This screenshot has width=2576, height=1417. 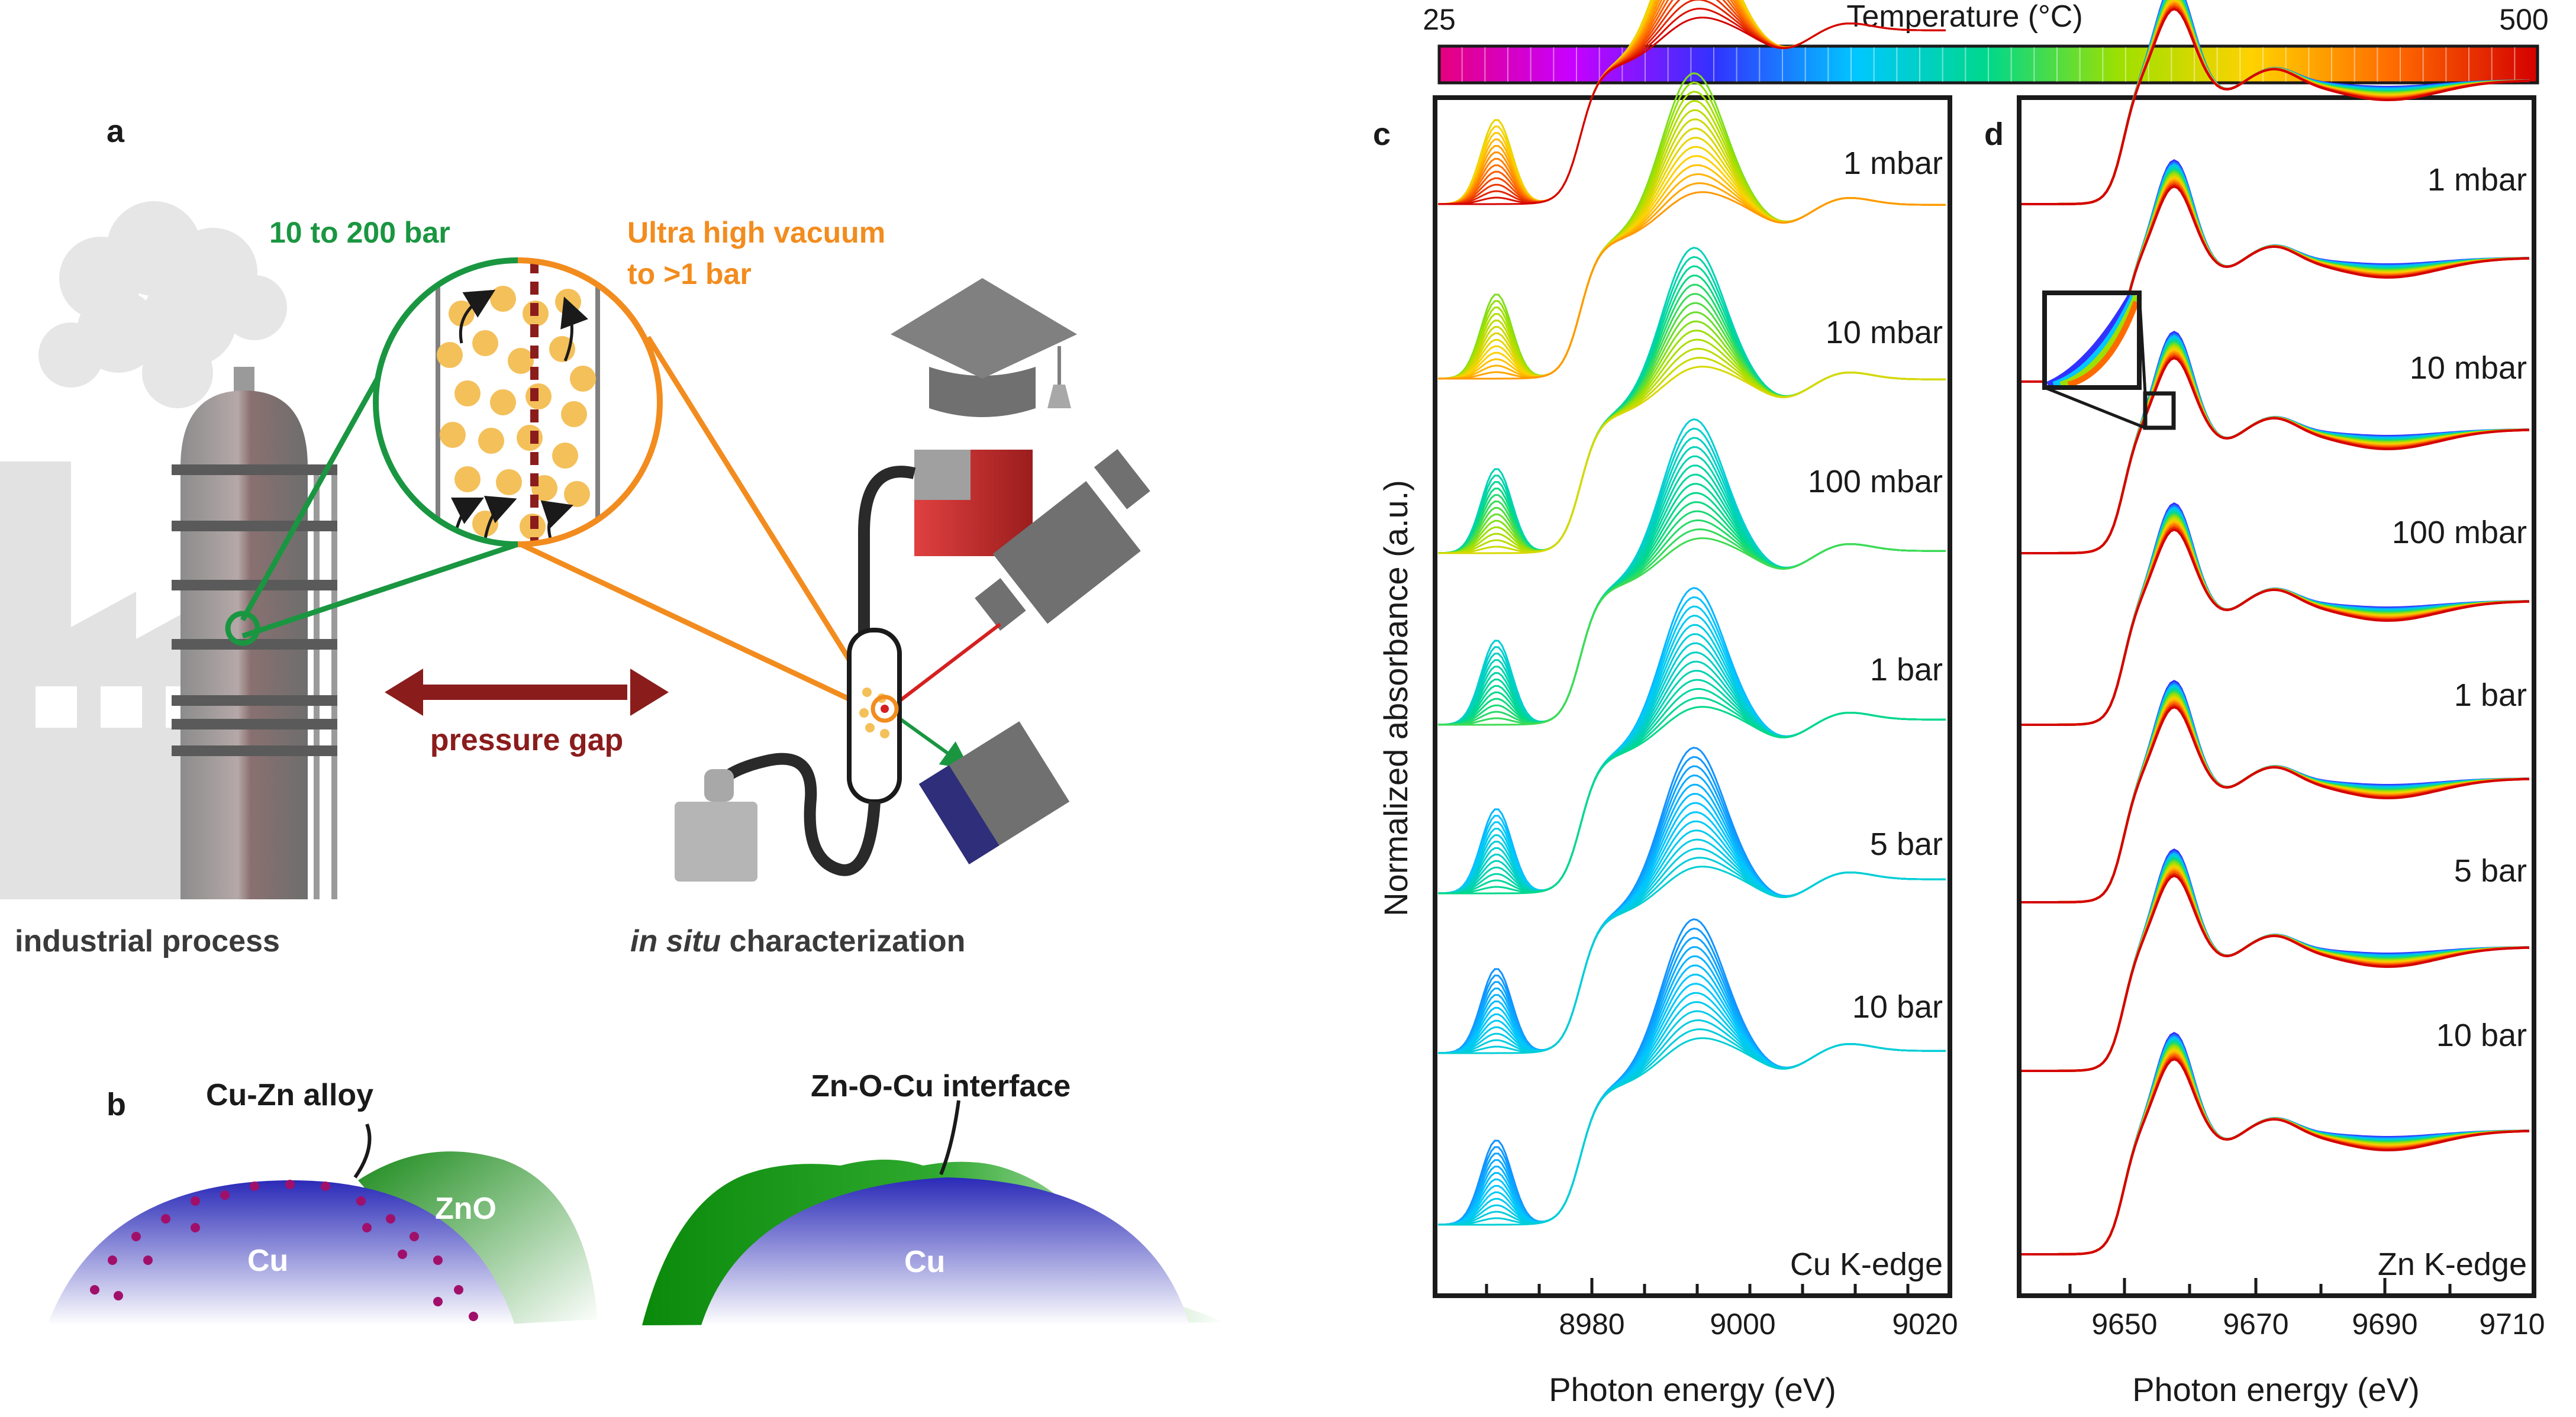 I want to click on colorbar-max-label: 500, so click(x=2523, y=19).